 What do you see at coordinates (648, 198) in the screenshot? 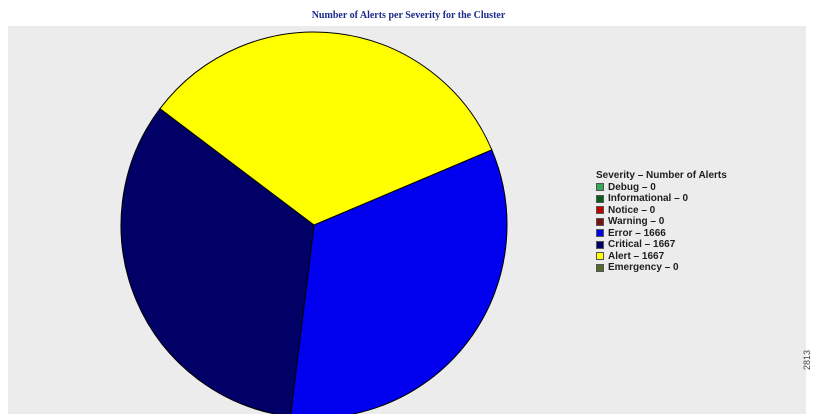
I see `legend-label: Informational – 0` at bounding box center [648, 198].